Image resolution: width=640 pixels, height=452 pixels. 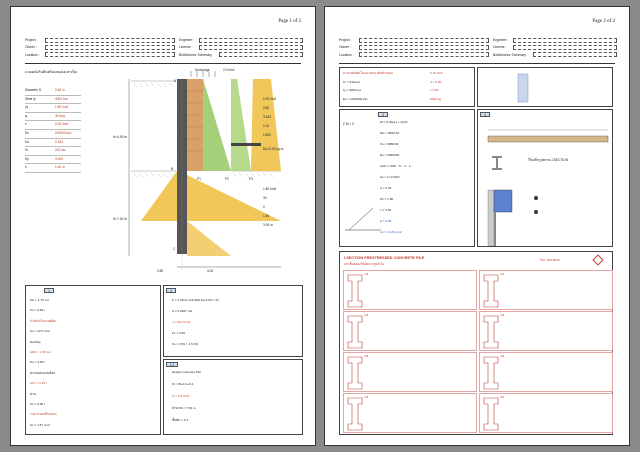 I want to click on param-value: 0.00 t/m2, so click(x=62, y=124).